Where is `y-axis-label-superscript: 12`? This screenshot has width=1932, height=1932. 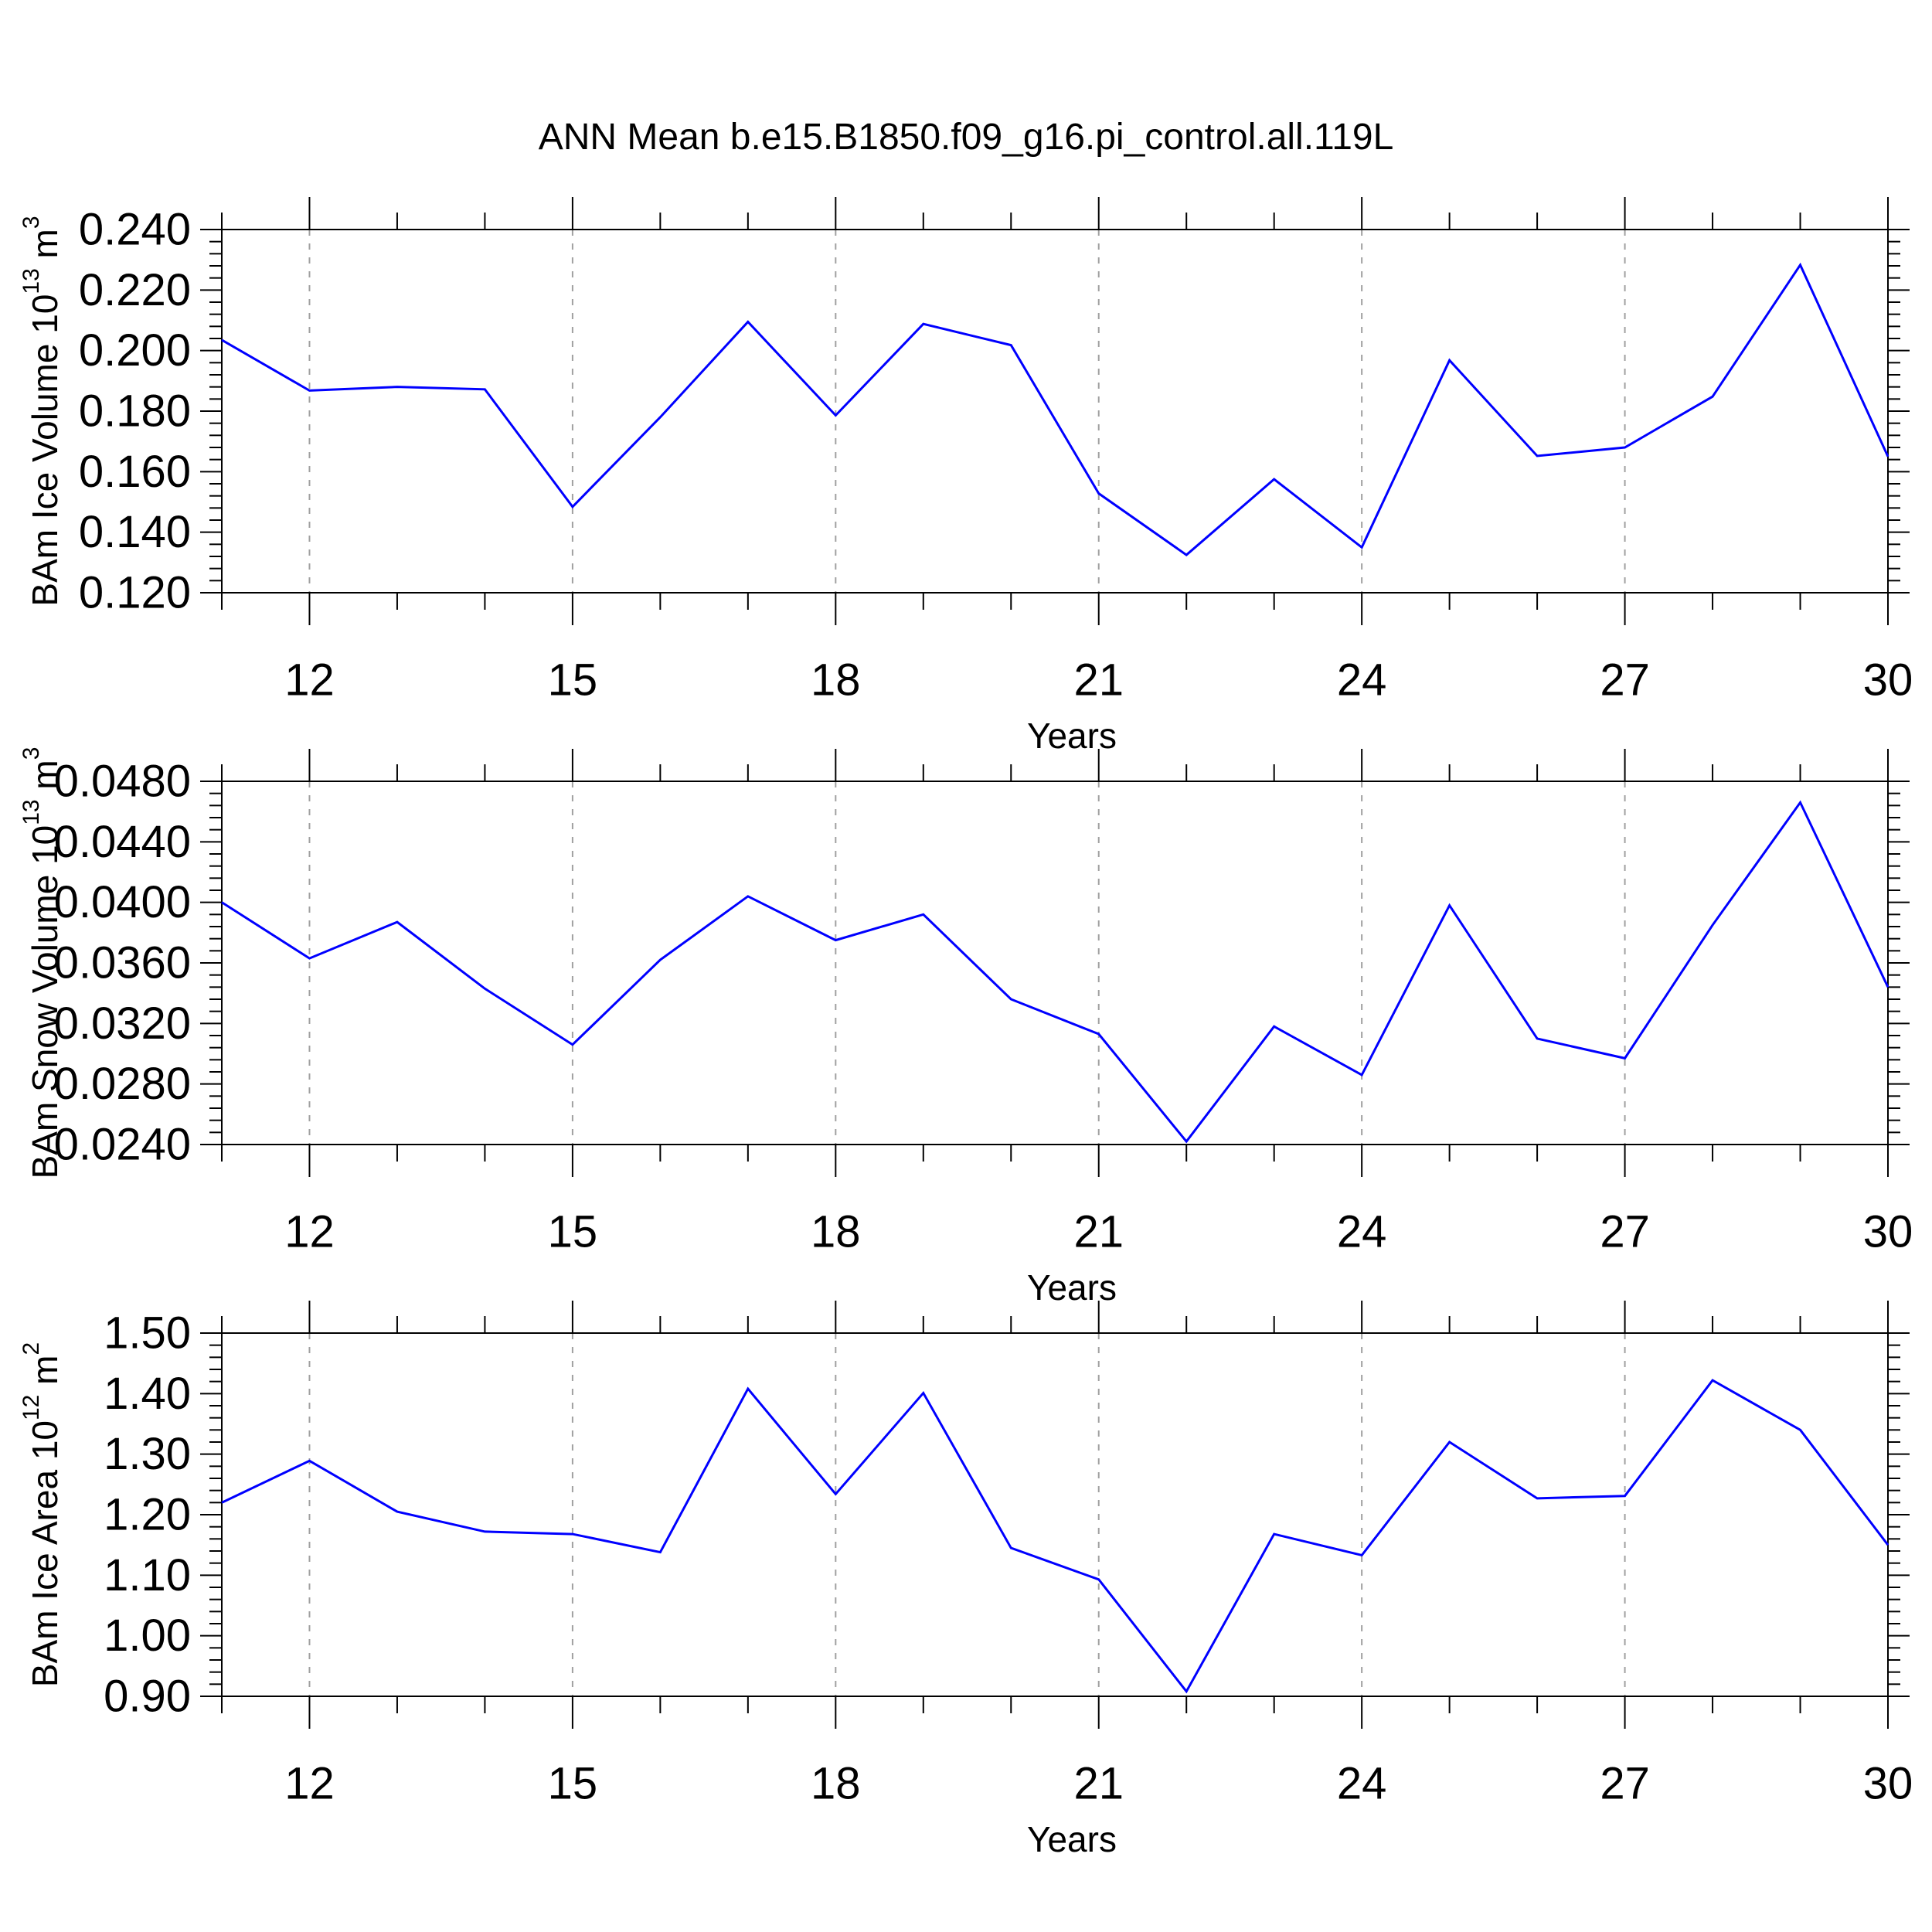 y-axis-label-superscript: 12 is located at coordinates (31, 1407).